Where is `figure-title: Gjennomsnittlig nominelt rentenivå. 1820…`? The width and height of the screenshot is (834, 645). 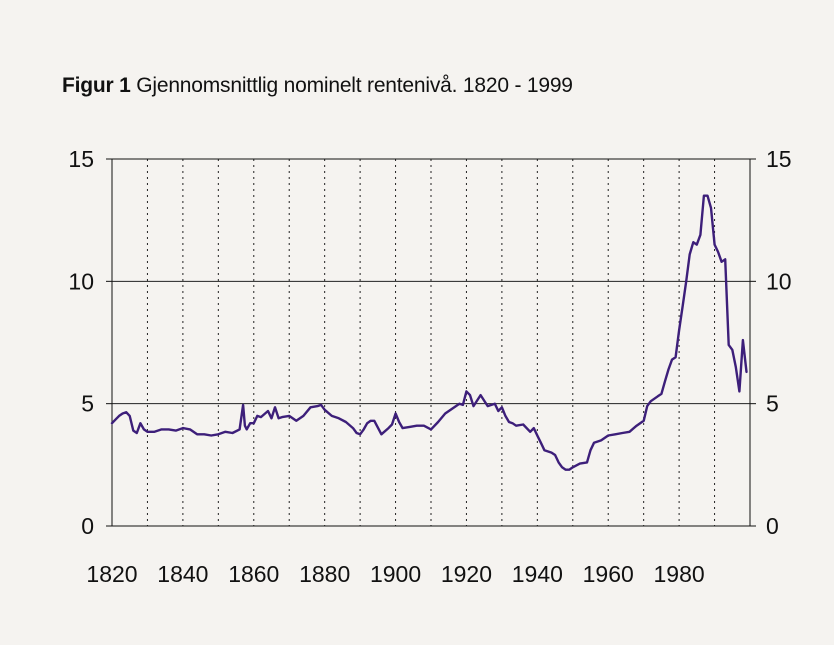 figure-title: Gjennomsnittlig nominelt rentenivå. 1820… is located at coordinates (354, 85).